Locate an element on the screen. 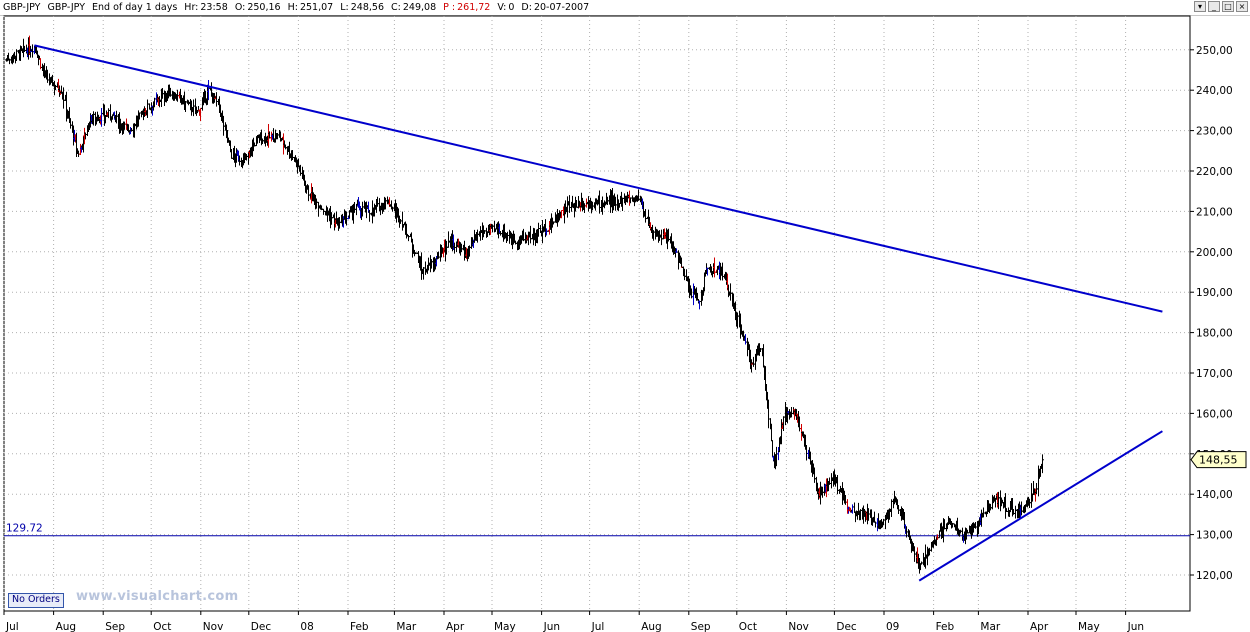 Image resolution: width=1250 pixels, height=632 pixels. last-price-label: 148,55 is located at coordinates (1218, 460).